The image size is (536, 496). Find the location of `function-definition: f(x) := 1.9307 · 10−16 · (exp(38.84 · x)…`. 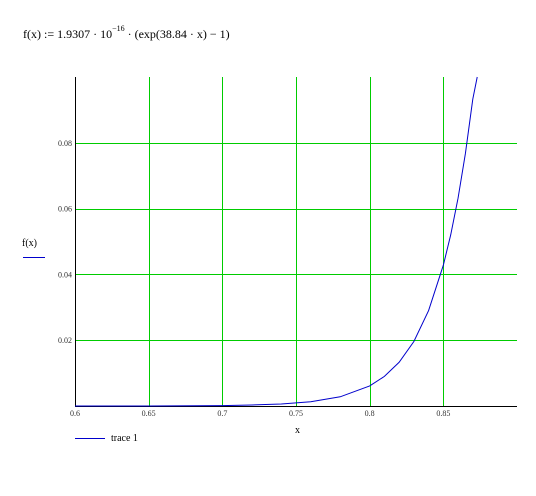

function-definition: f(x) := 1.9307 · 10−16 · (exp(38.84 · x)… is located at coordinates (126, 33).